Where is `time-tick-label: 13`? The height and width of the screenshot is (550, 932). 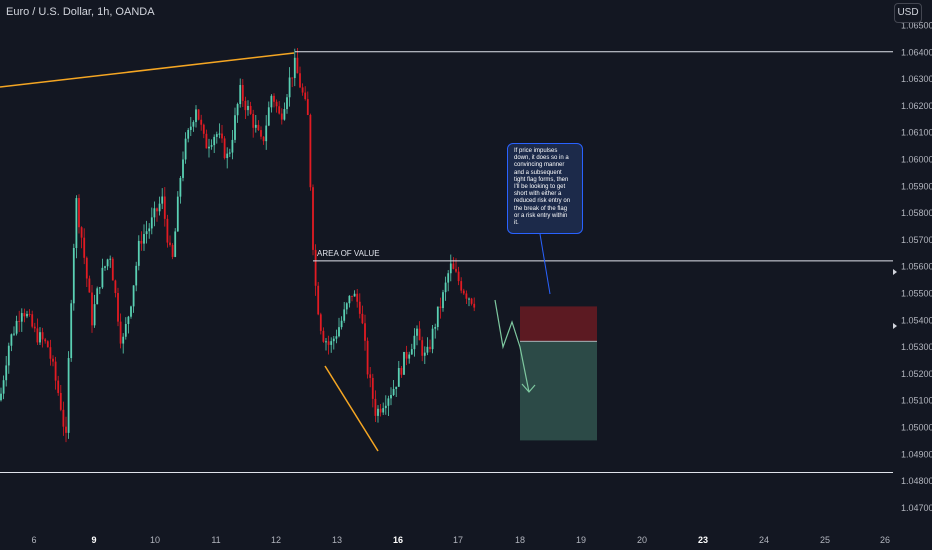 time-tick-label: 13 is located at coordinates (337, 540).